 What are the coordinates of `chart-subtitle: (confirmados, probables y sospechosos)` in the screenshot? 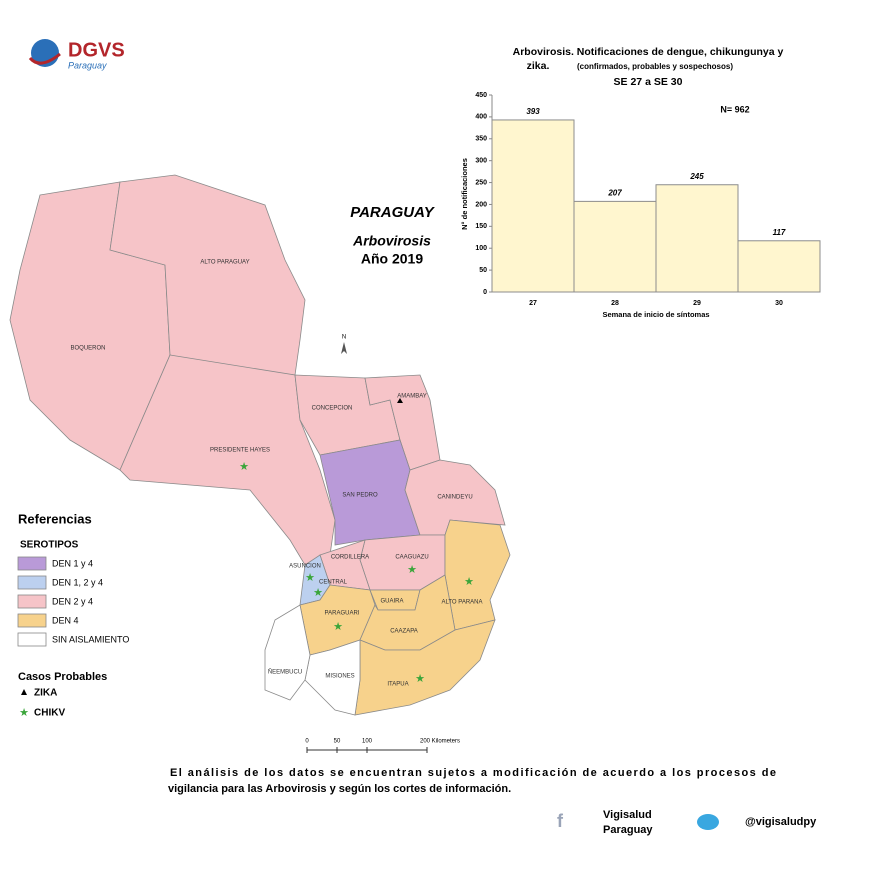 It's located at (655, 66).